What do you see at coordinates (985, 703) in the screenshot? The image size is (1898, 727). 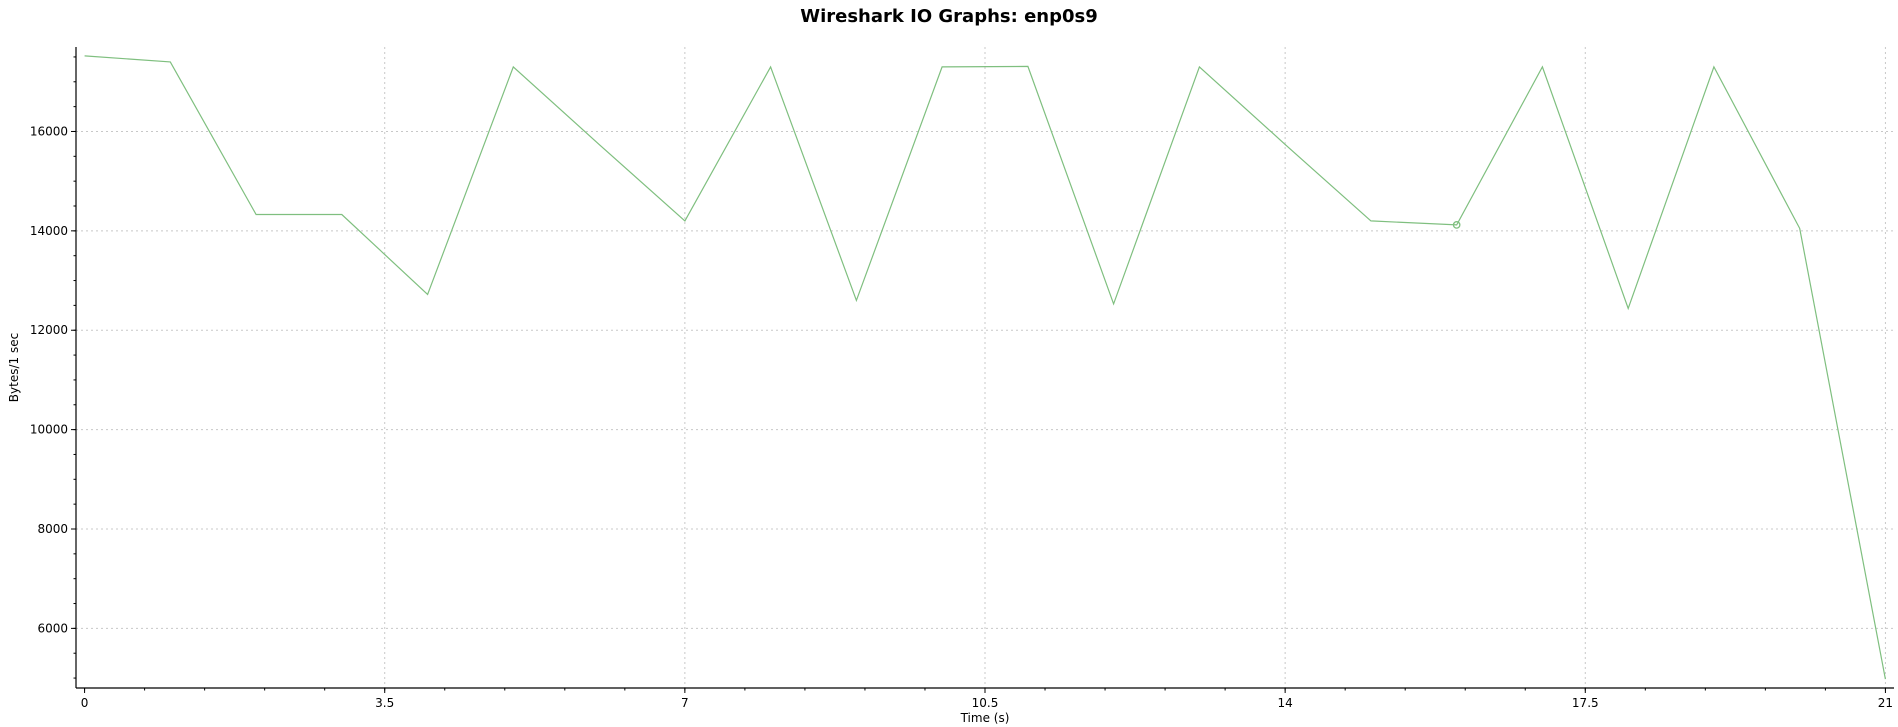 I see `x-tick-label: 10.5` at bounding box center [985, 703].